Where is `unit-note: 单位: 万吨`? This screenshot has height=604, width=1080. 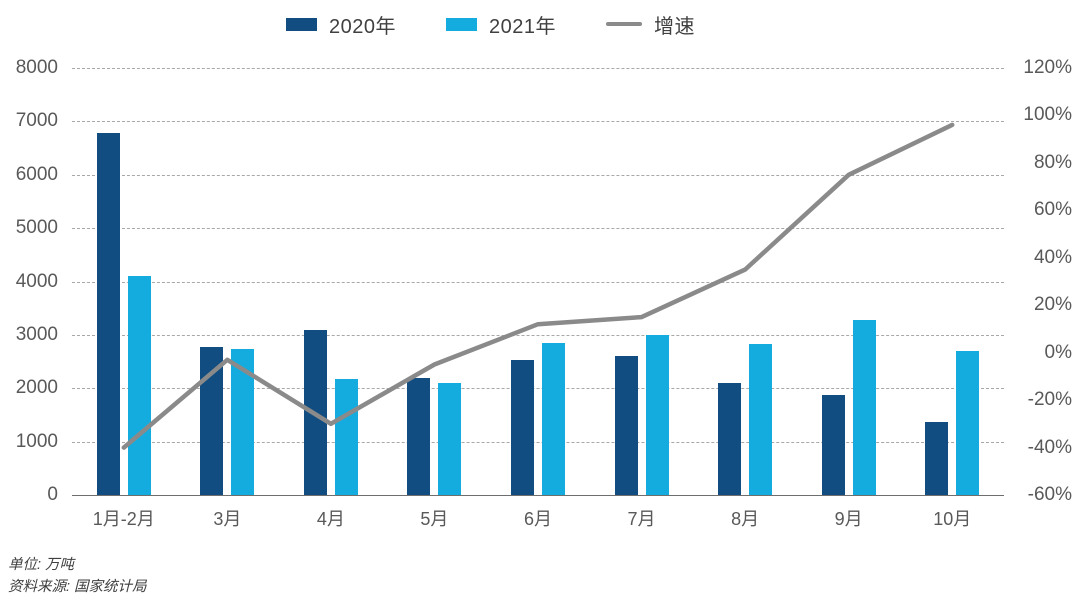 unit-note: 单位: 万吨 is located at coordinates (41, 565).